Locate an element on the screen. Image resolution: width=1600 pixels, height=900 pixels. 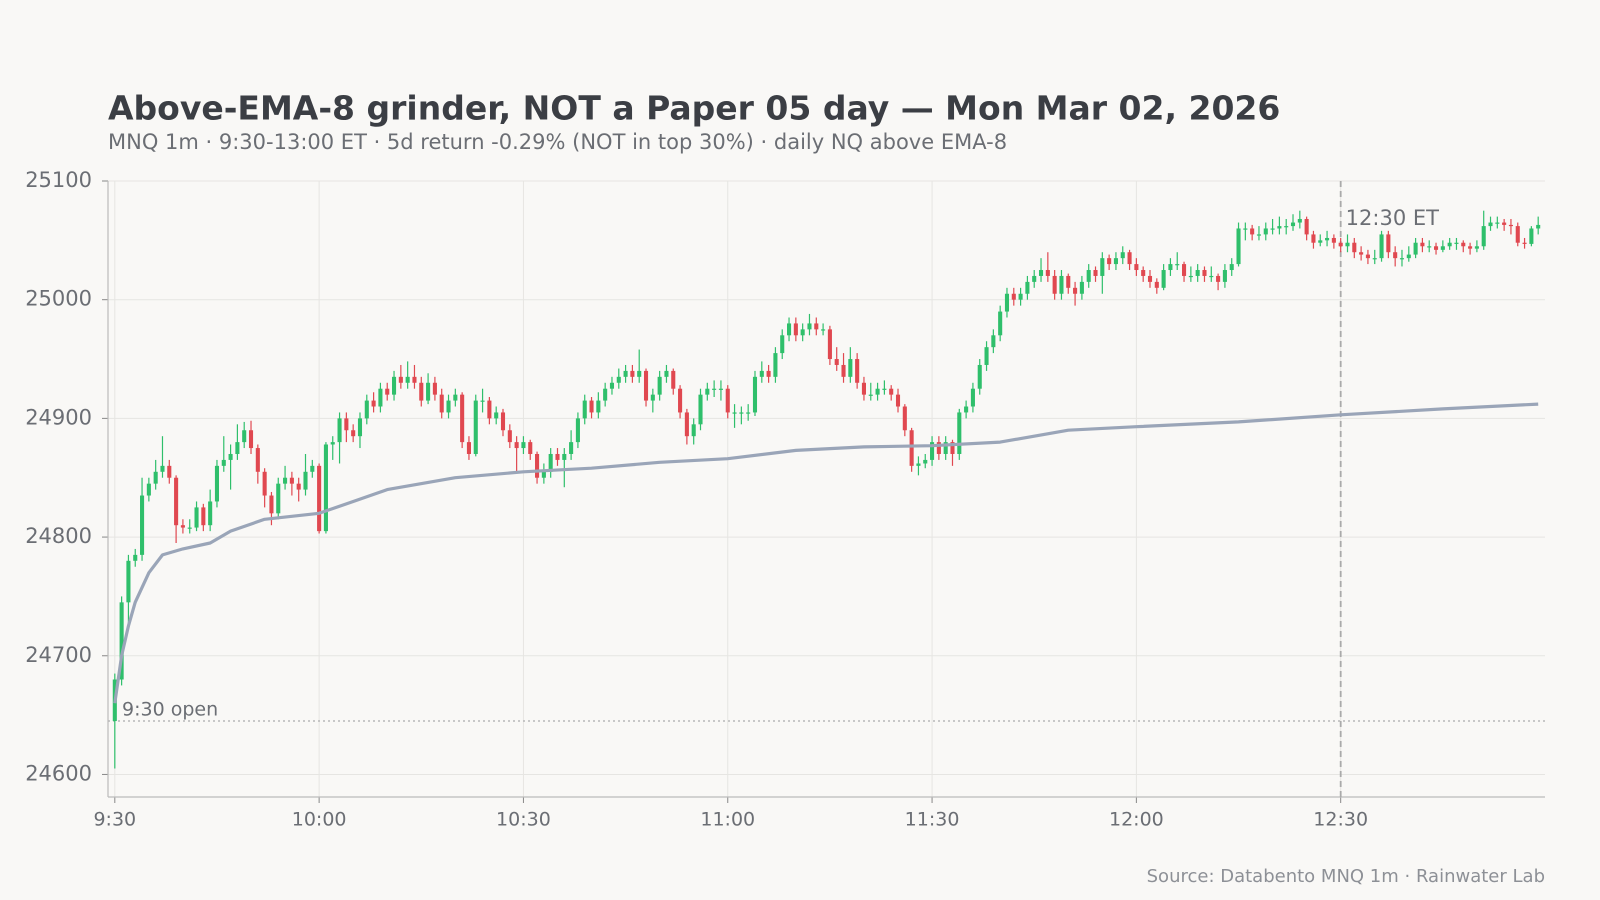
x-tick-label: 9:30 is located at coordinates (114, 820).